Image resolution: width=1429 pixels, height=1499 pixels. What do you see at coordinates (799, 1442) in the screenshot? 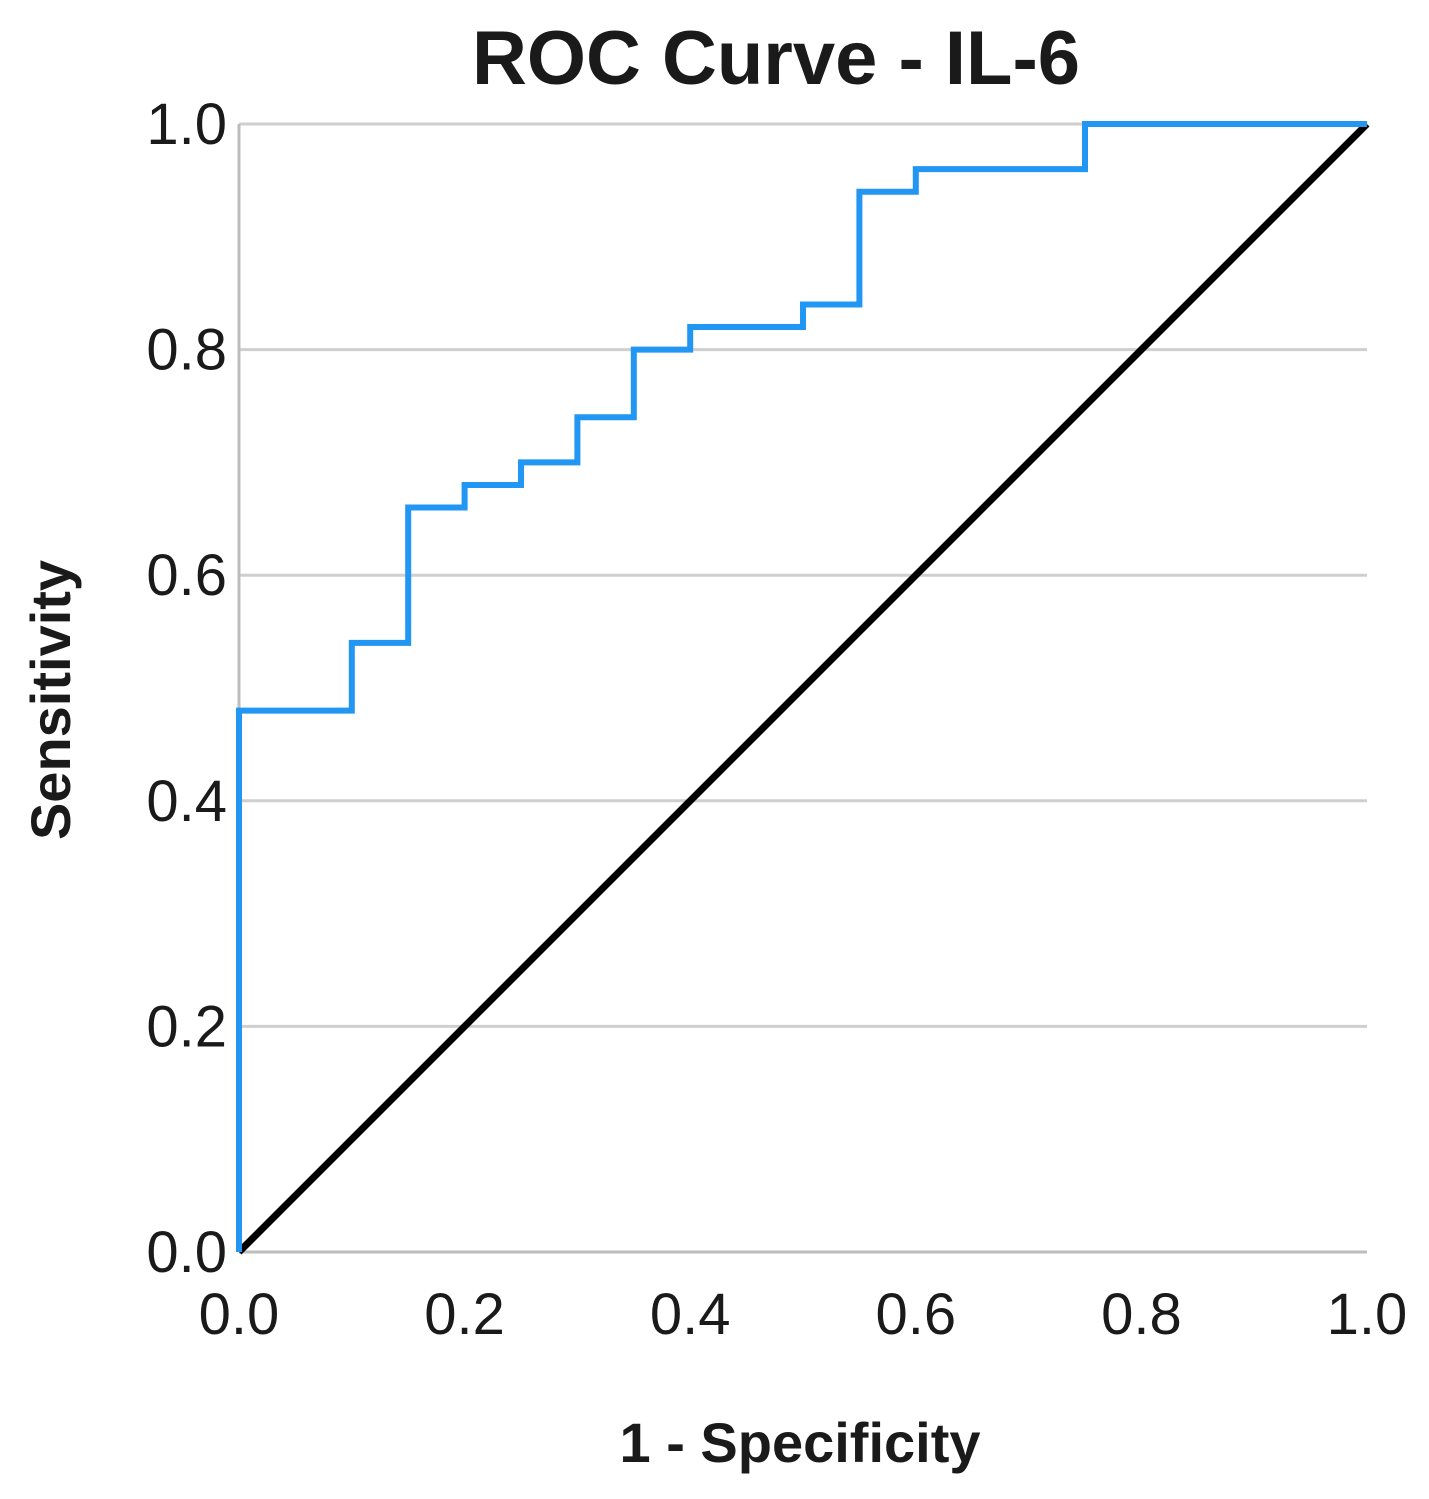
I see `x-axis-label: 1 - Specificity` at bounding box center [799, 1442].